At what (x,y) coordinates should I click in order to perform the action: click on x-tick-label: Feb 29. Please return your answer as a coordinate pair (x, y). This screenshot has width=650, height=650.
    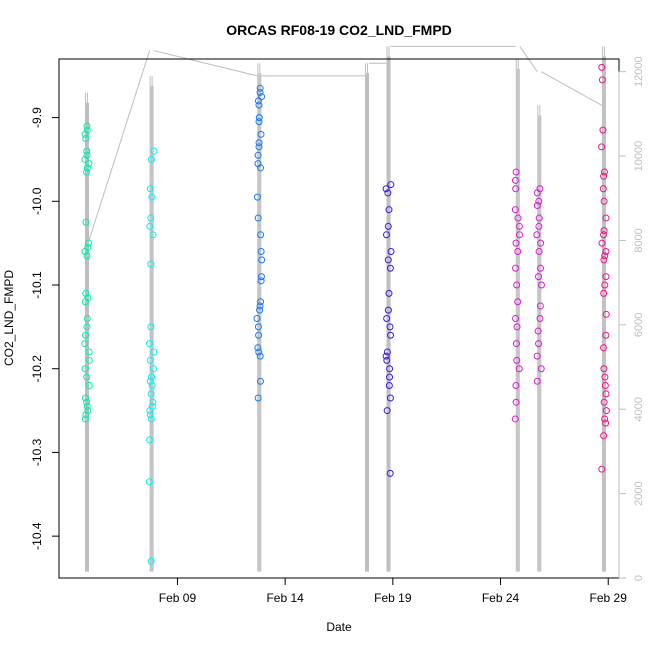
    Looking at the image, I should click on (609, 598).